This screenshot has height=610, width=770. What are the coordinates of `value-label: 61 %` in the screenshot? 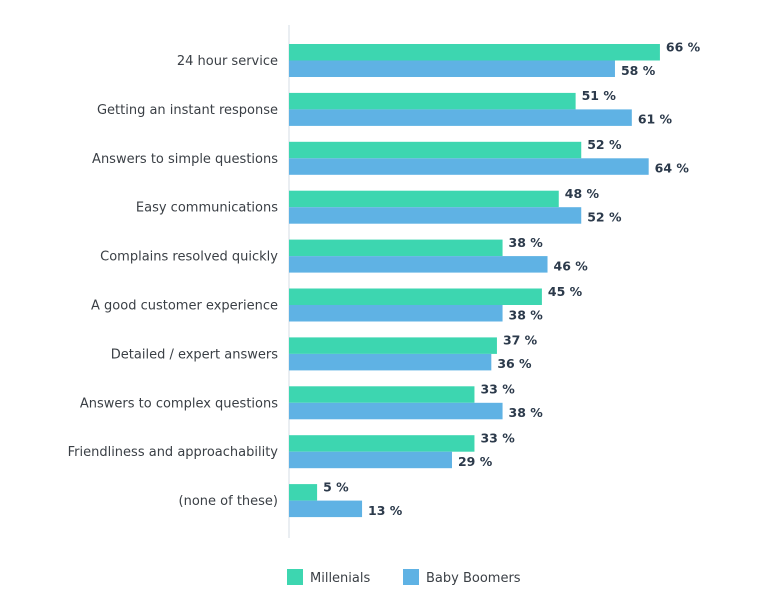 It's located at (655, 119).